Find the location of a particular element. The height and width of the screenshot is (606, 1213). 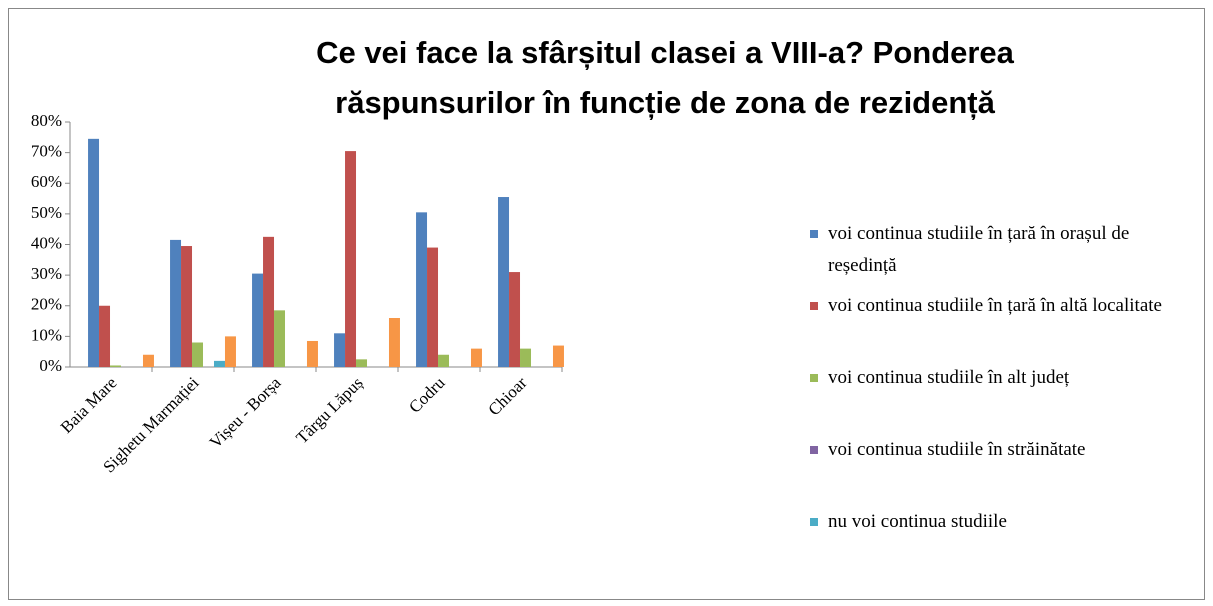

y-tick-label: 80% is located at coordinates (46, 120).